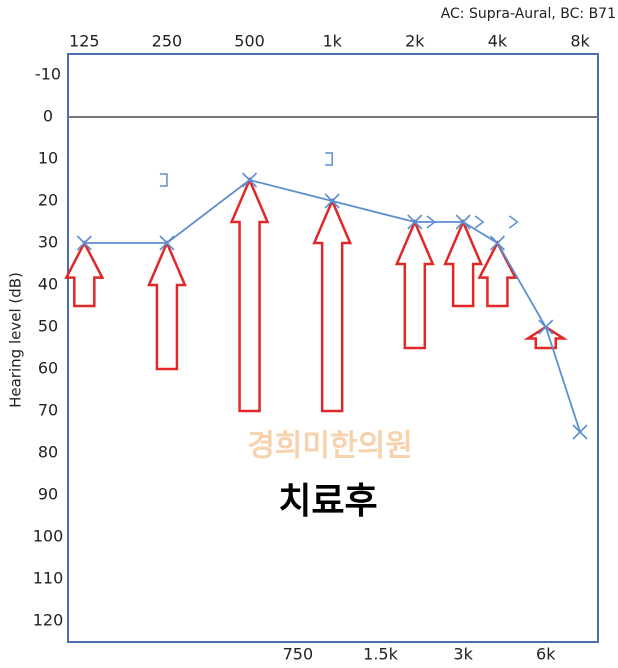 Image resolution: width=618 pixels, height=668 pixels. Describe the element at coordinates (84, 41) in the screenshot. I see `x-tick-label: 125` at that location.